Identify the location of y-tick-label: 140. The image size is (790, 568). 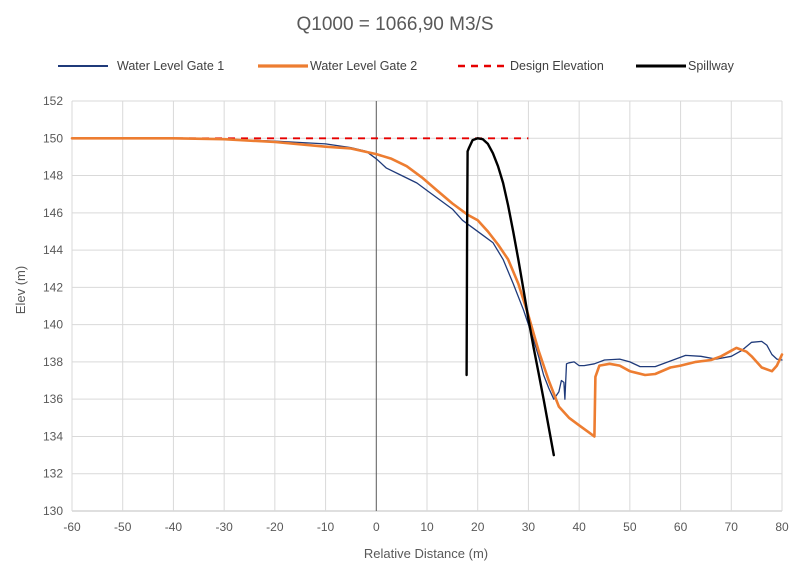
(53, 325).